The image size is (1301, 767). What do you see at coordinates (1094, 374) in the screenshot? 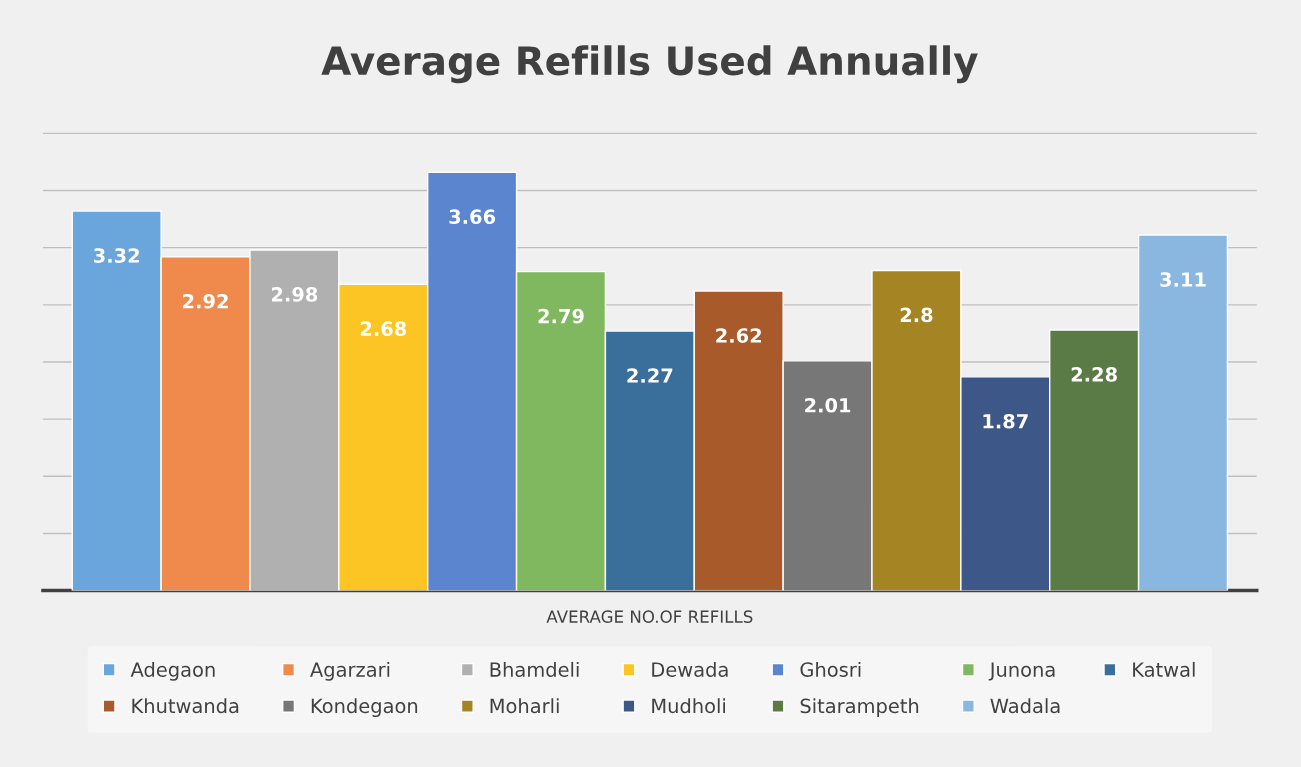
I see `data-label: 2.28` at bounding box center [1094, 374].